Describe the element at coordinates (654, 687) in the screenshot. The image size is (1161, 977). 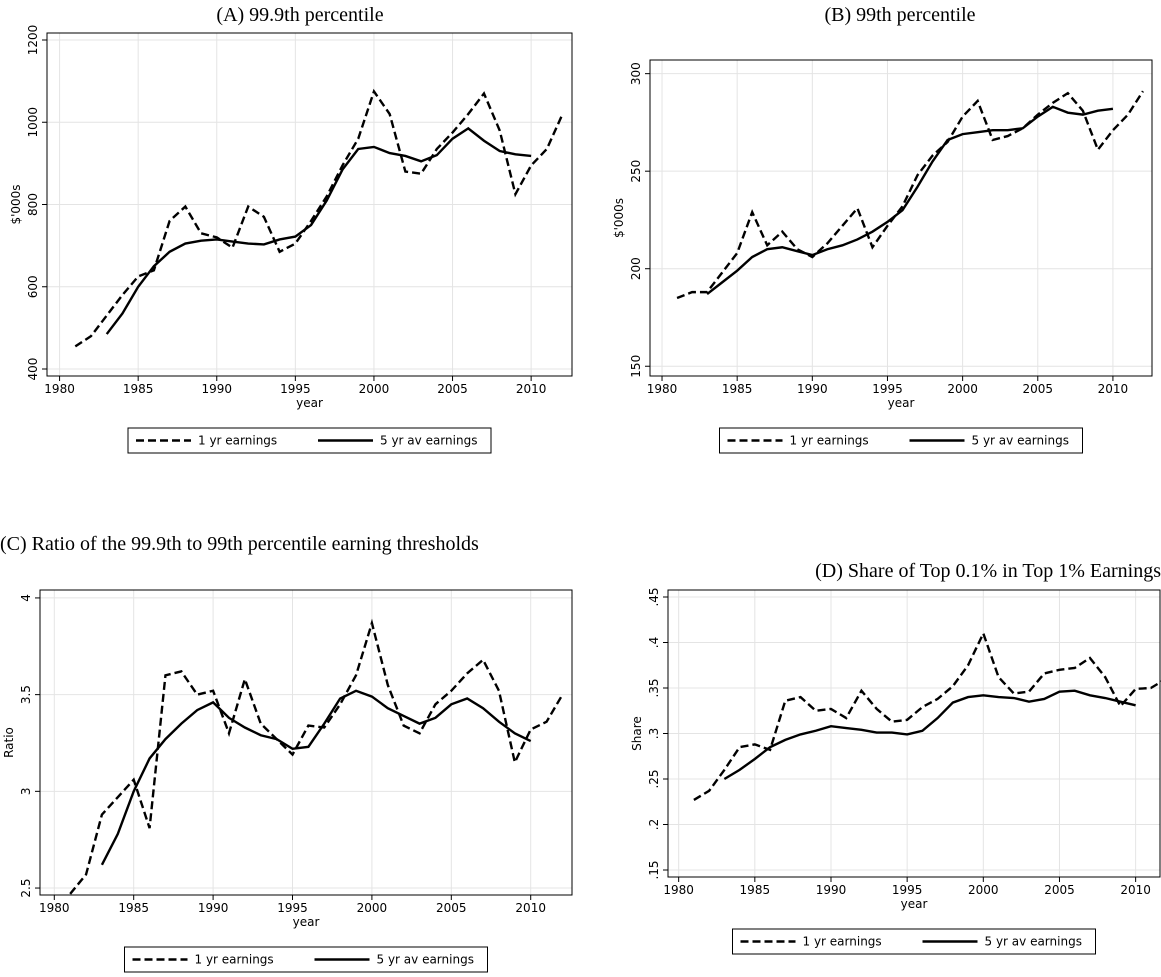
I see `y-tick-label: .35` at that location.